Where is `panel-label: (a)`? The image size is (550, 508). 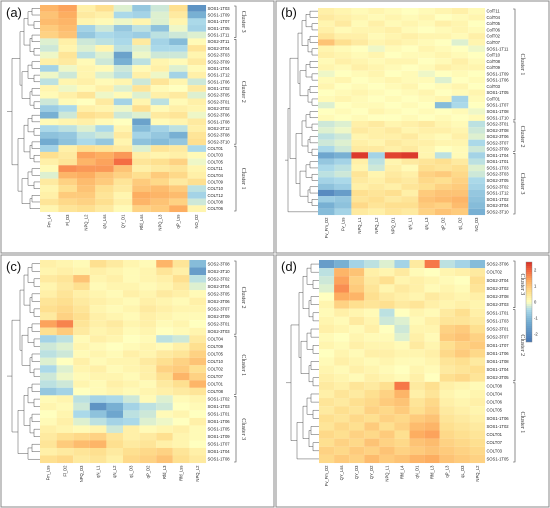
panel-label: (a) is located at coordinates (14, 12).